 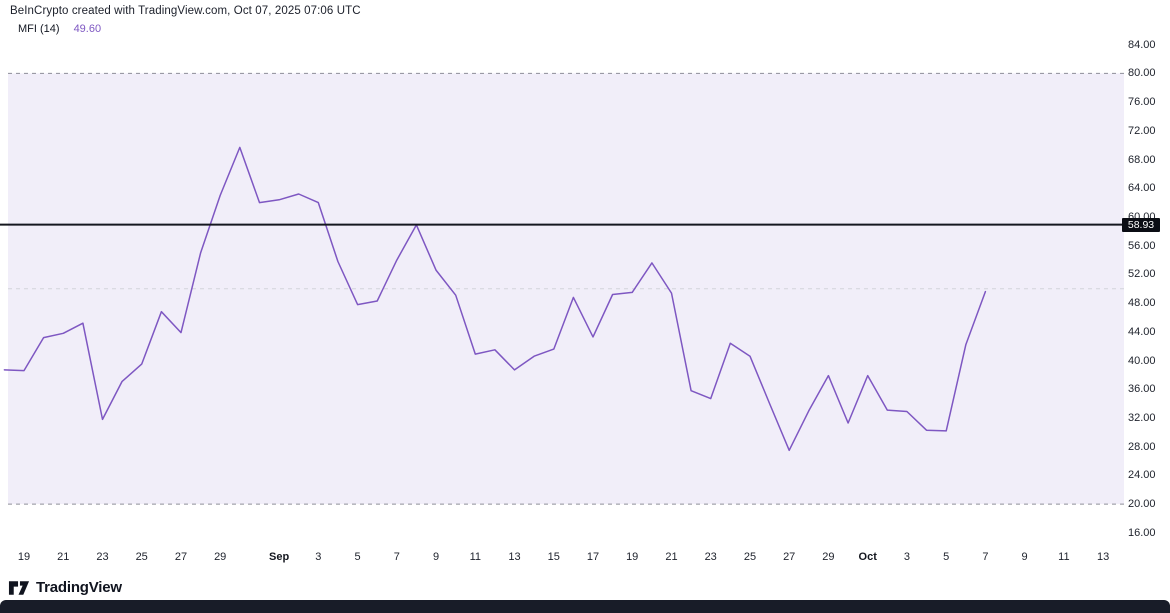 What do you see at coordinates (1142, 475) in the screenshot?
I see `y-tick-label: 24.00` at bounding box center [1142, 475].